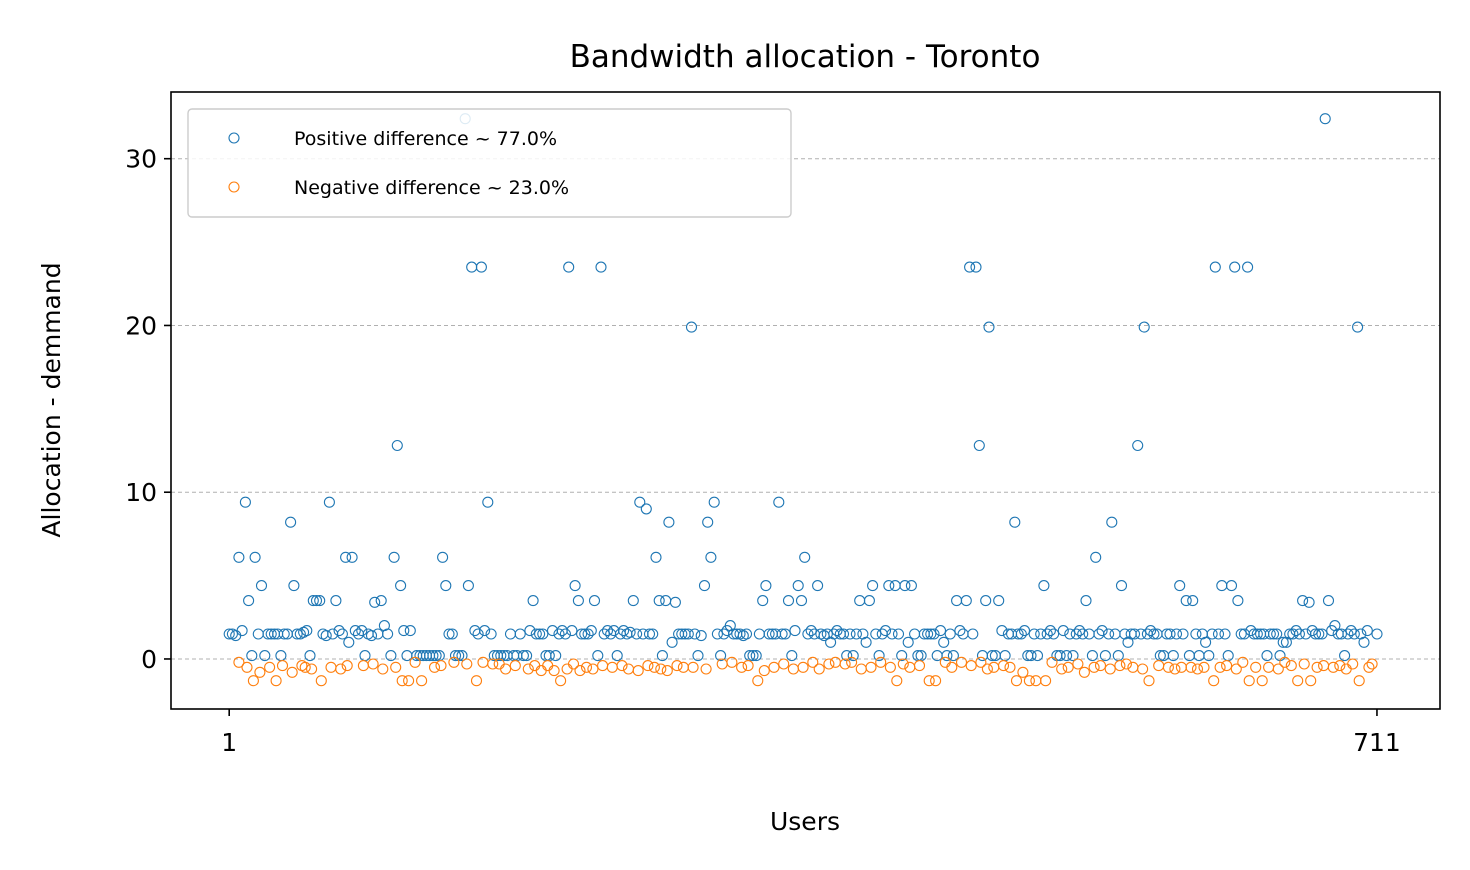 The image size is (1470, 870). Describe the element at coordinates (141, 492) in the screenshot. I see `y-tick-label: 10` at that location.